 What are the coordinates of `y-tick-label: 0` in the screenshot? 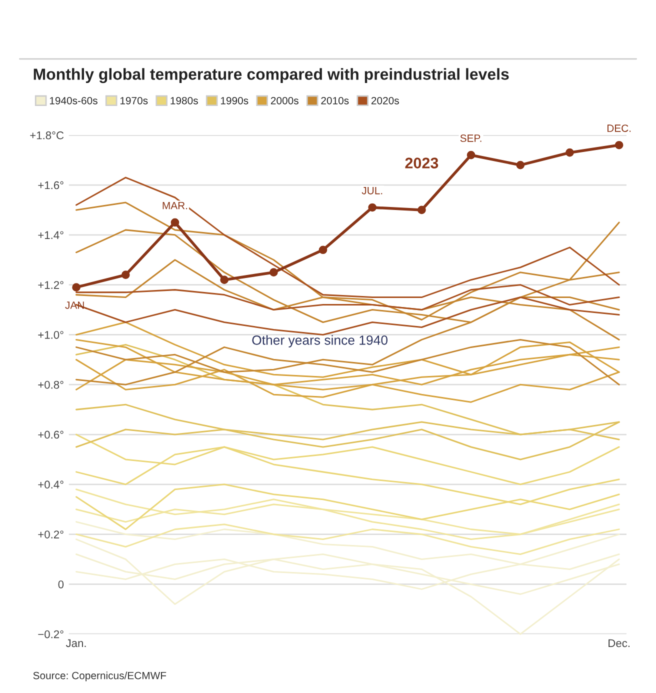 It's located at (61, 584).